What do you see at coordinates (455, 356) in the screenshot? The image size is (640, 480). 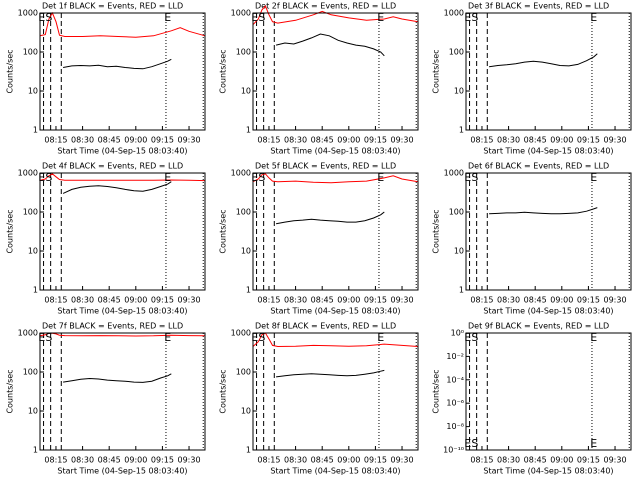 I see `y-tick-label: 10⁻²` at bounding box center [455, 356].